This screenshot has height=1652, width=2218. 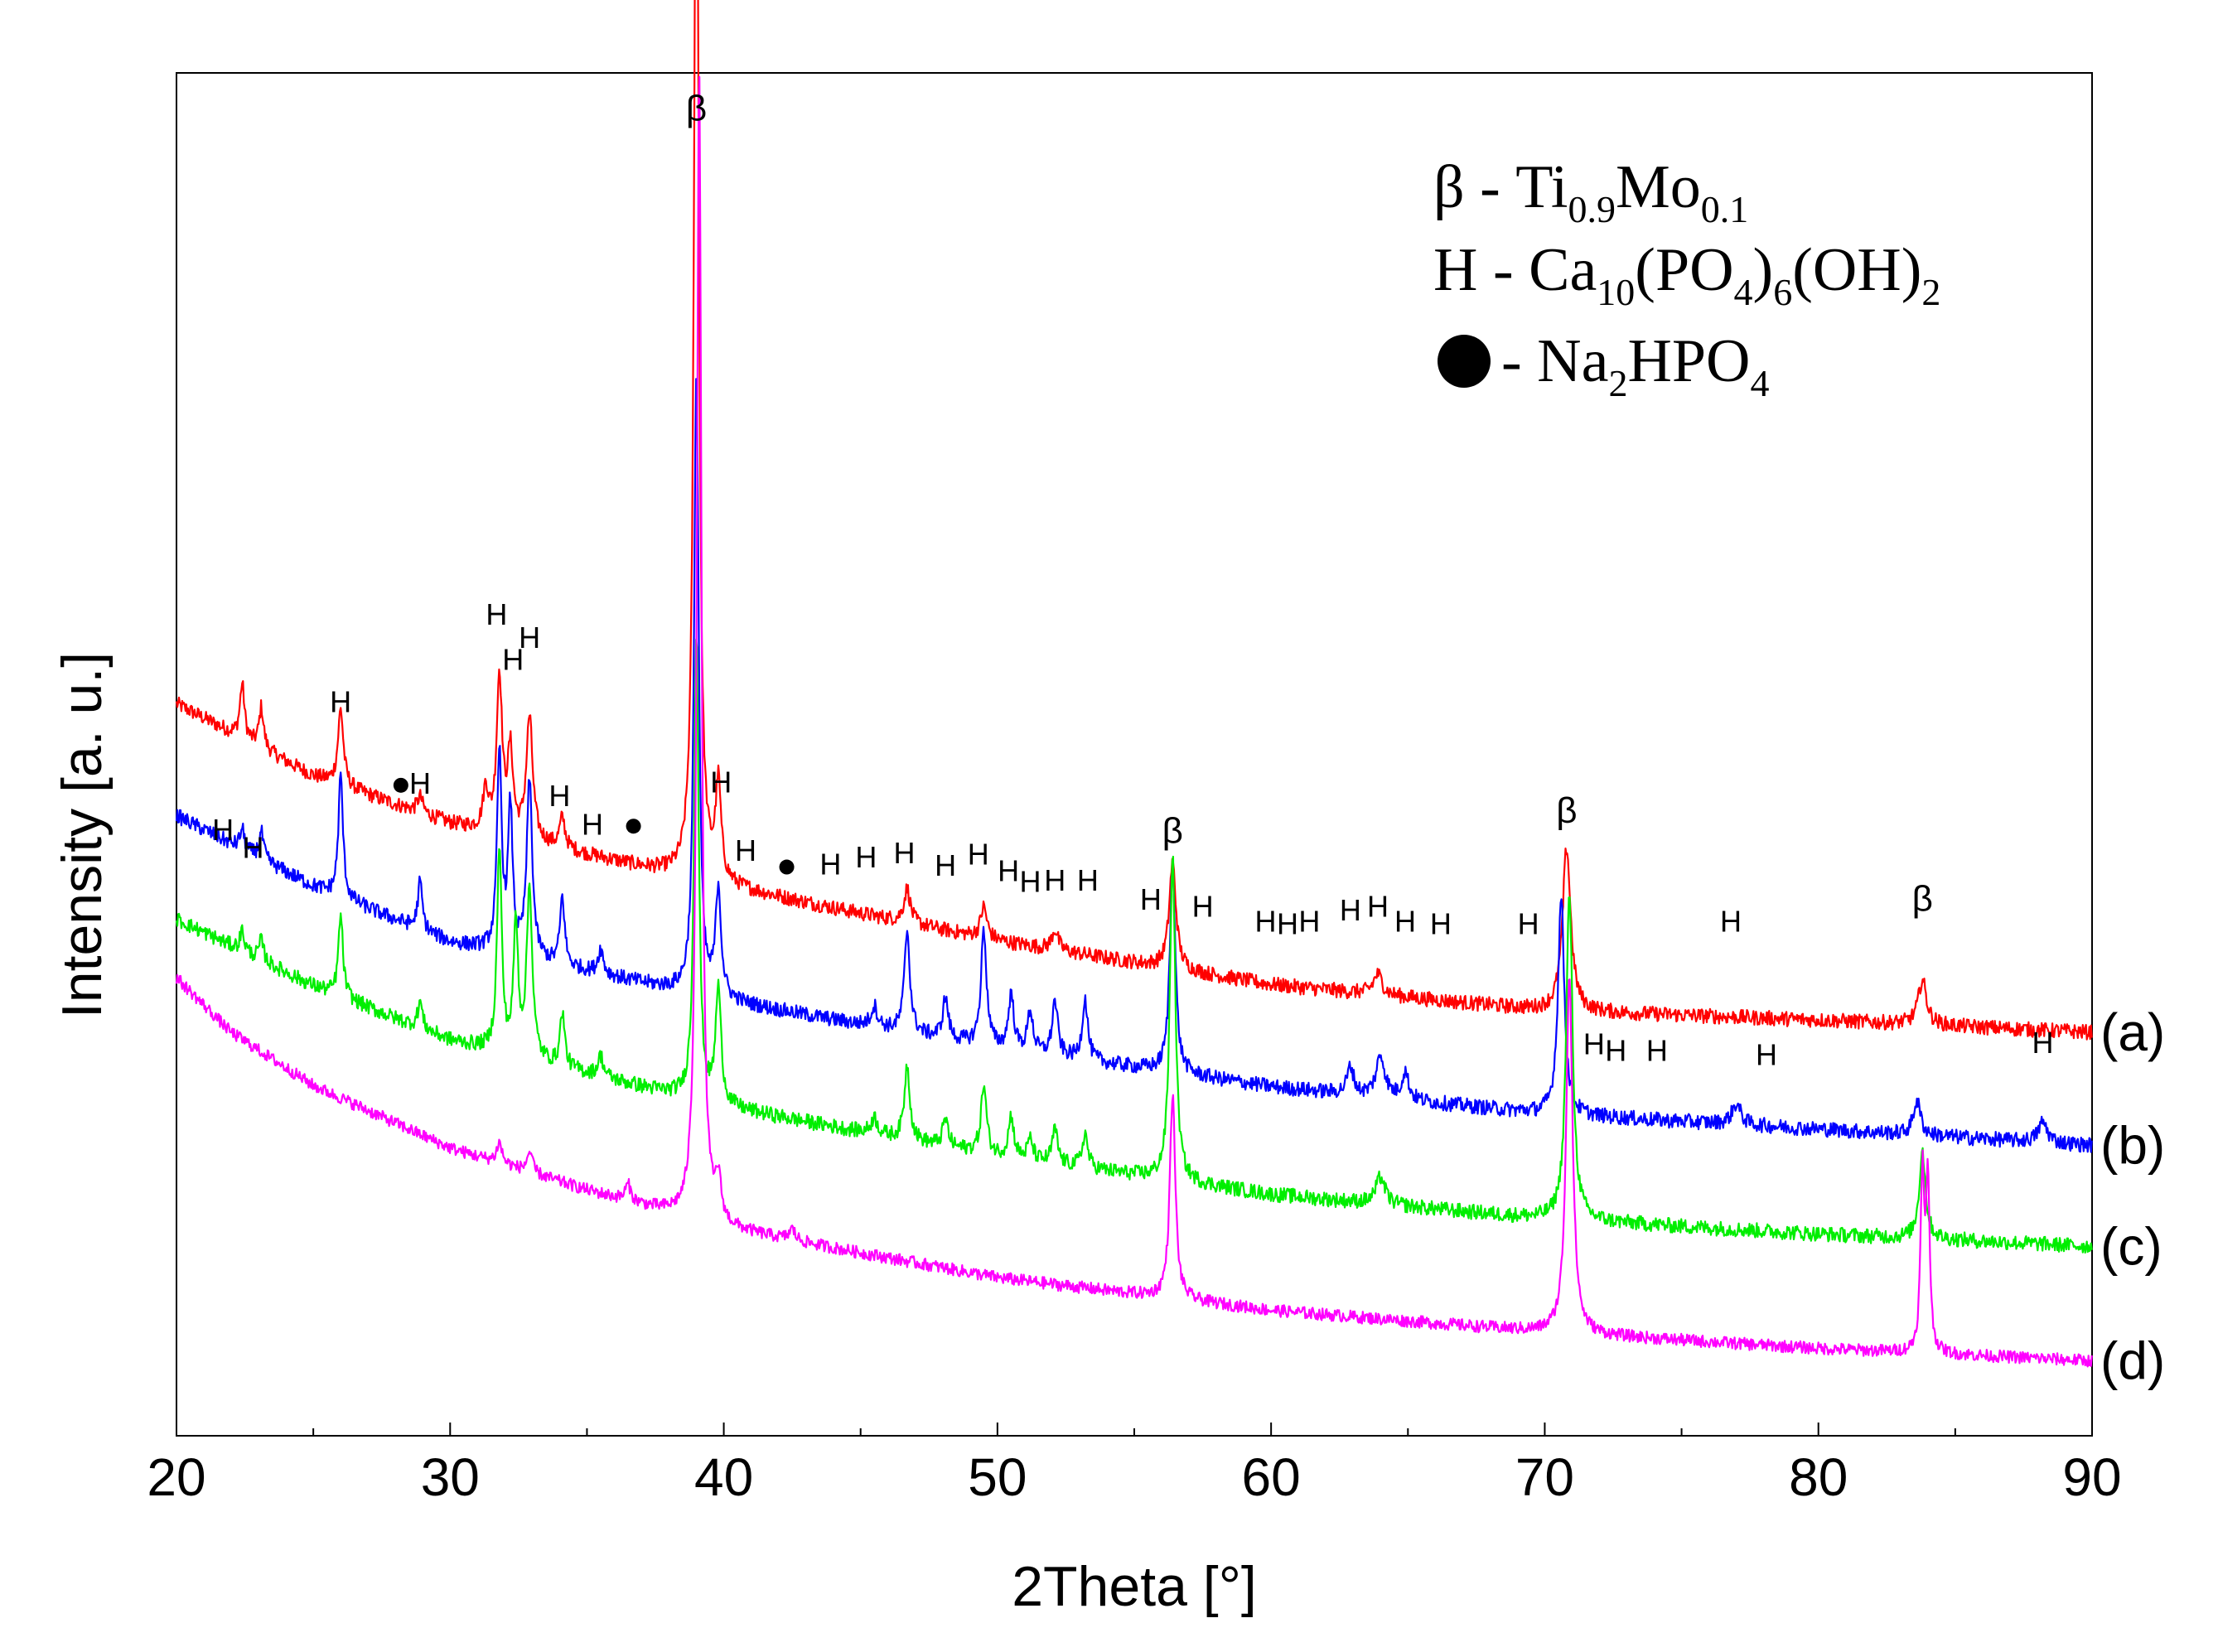 I want to click on x-tick-label: 60, so click(x=1271, y=1477).